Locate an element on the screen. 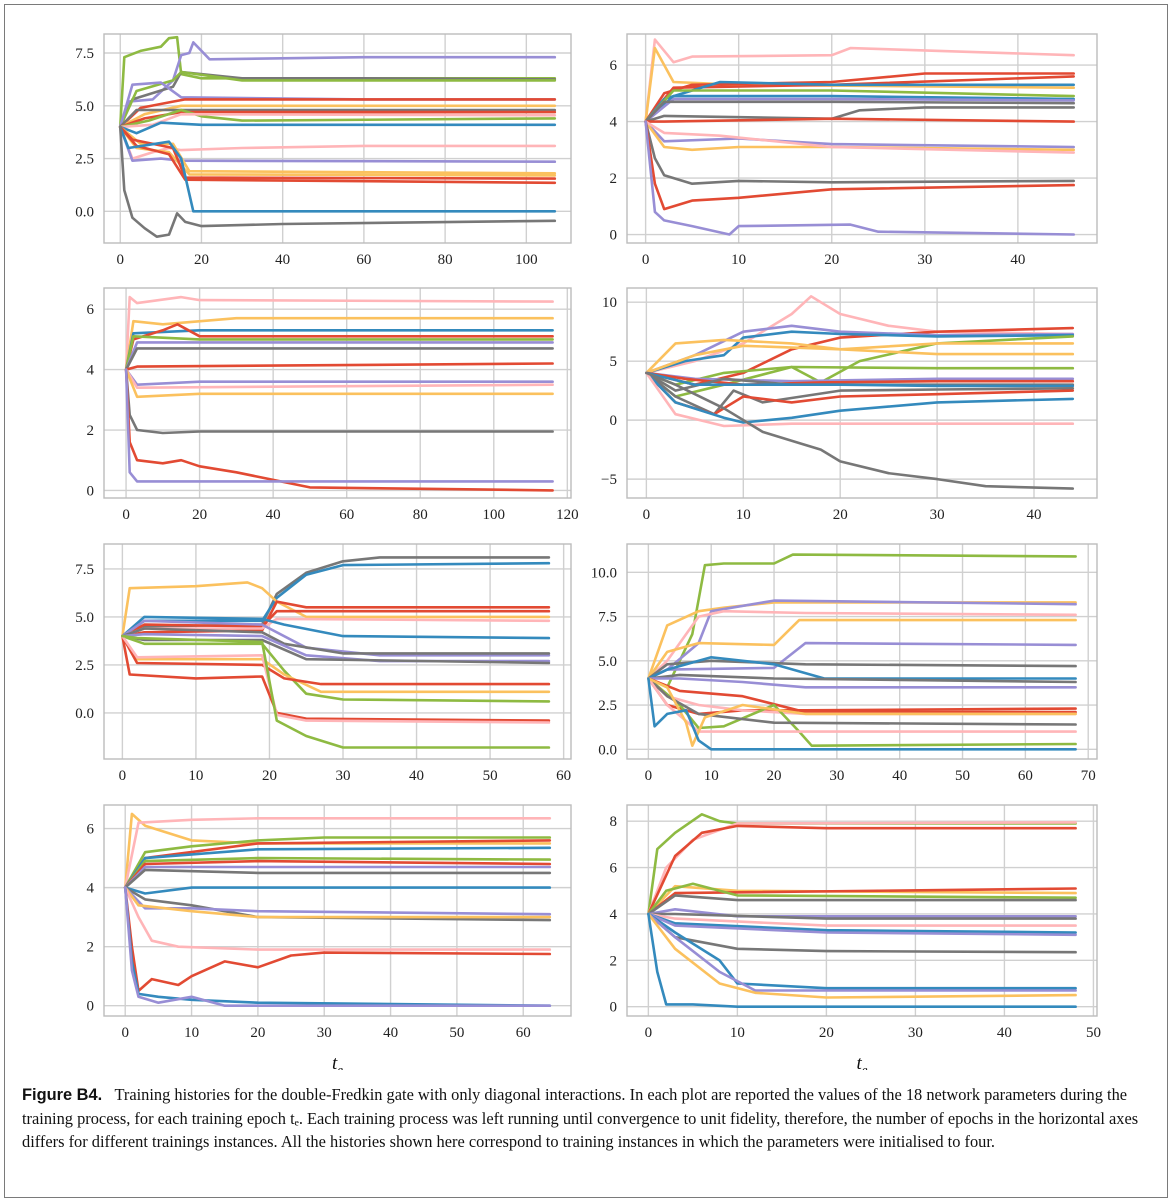  chart-3-xtick-label-6: 120 is located at coordinates (567, 515).